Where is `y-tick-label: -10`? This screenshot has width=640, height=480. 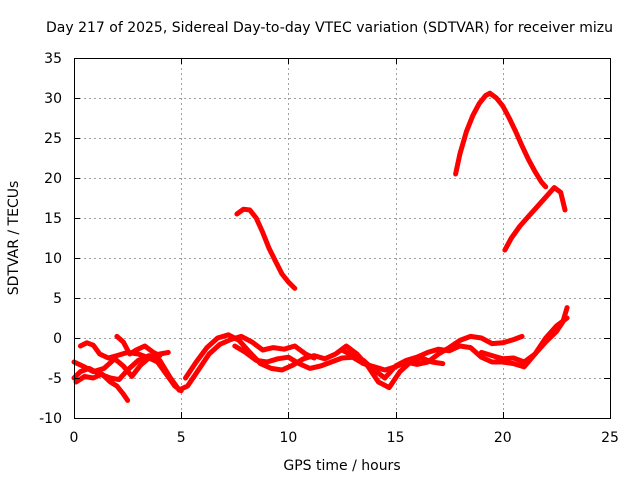 y-tick-label: -10 is located at coordinates (50, 419).